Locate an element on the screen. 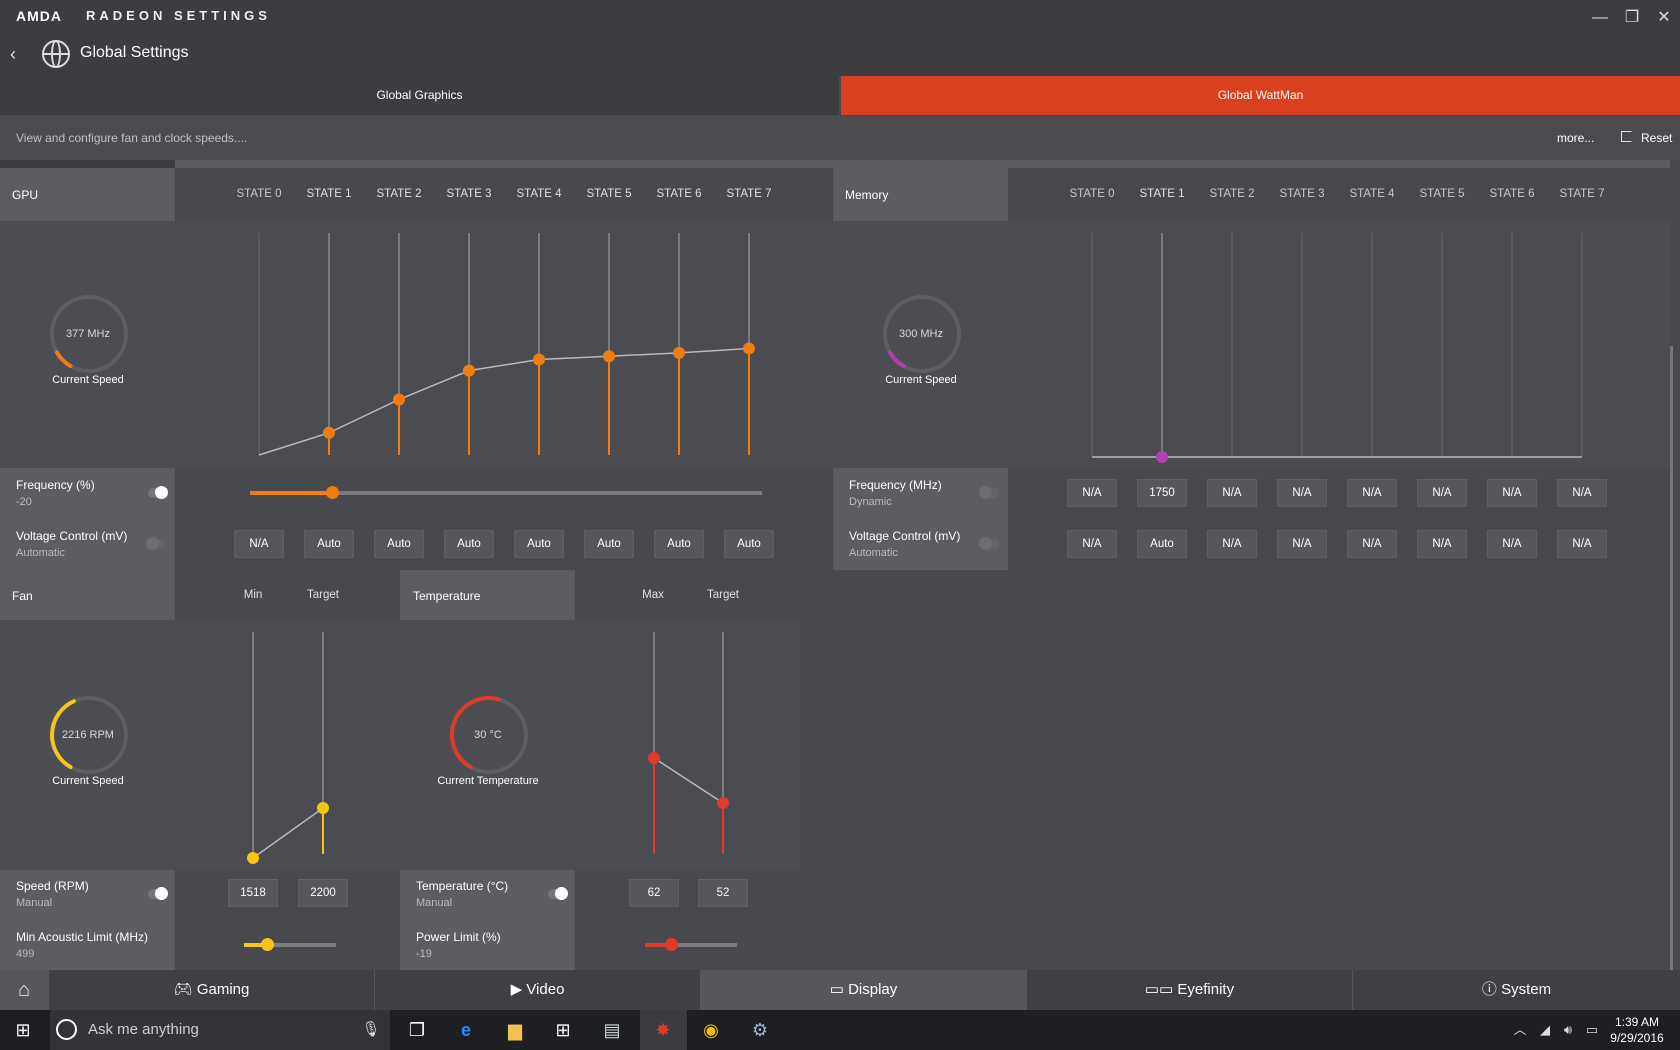 Image resolution: width=1680 pixels, height=1050 pixels. fan-min-header: Min is located at coordinates (253, 595).